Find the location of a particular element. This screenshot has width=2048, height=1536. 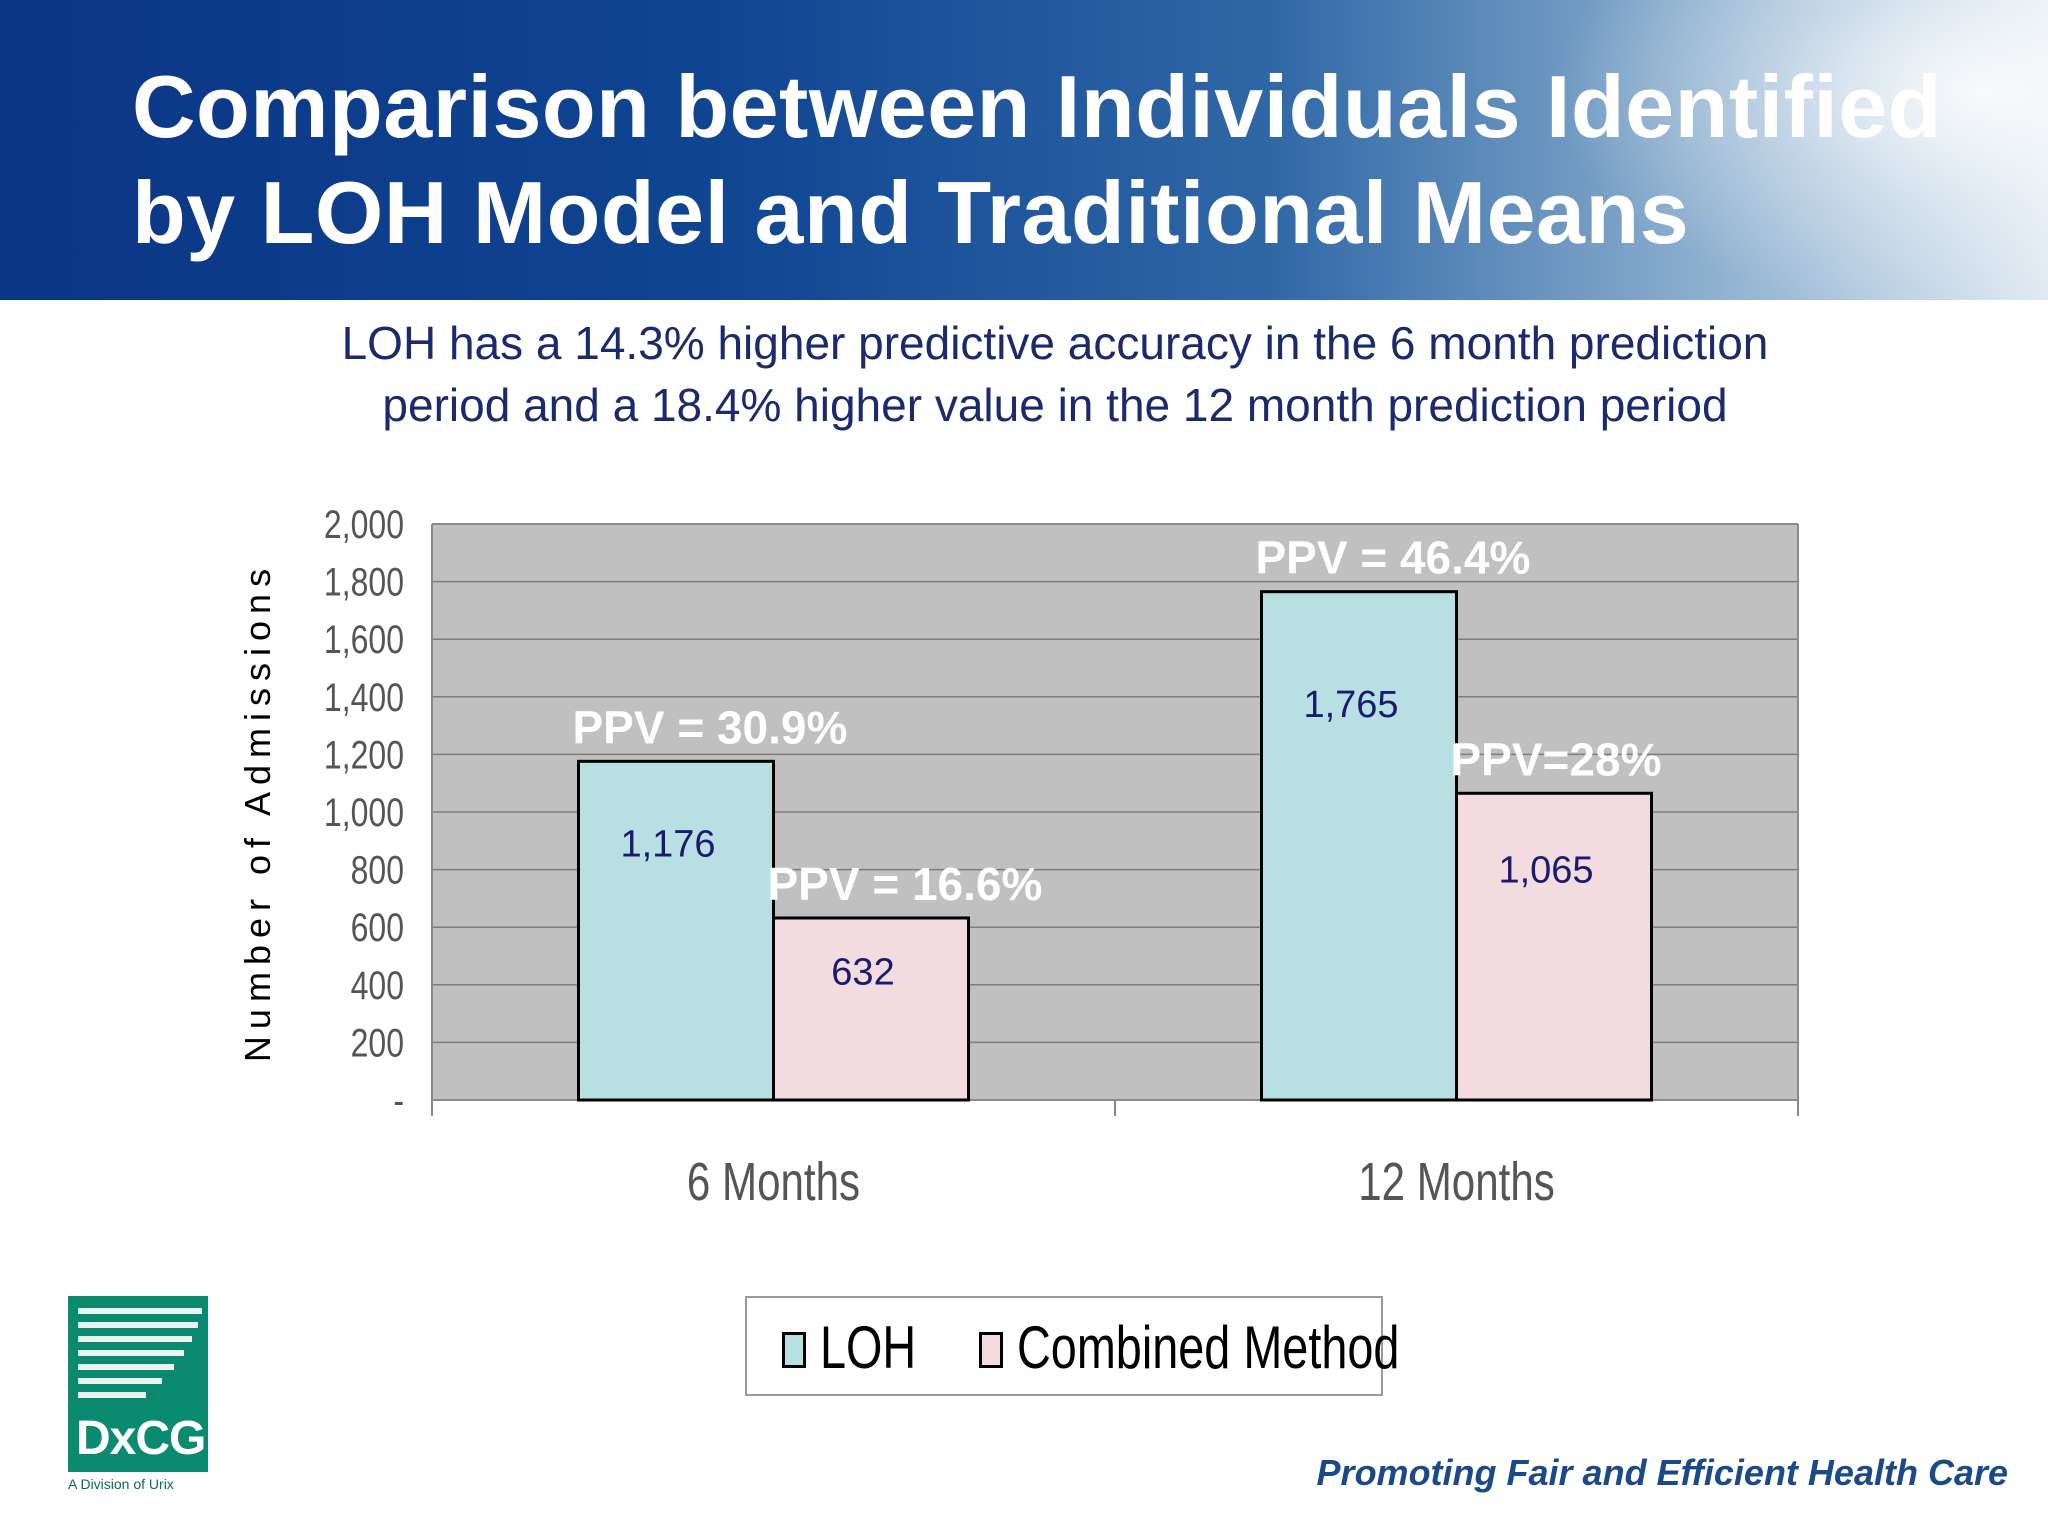

logo-subtext: A Division of Urix is located at coordinates (121, 1484).